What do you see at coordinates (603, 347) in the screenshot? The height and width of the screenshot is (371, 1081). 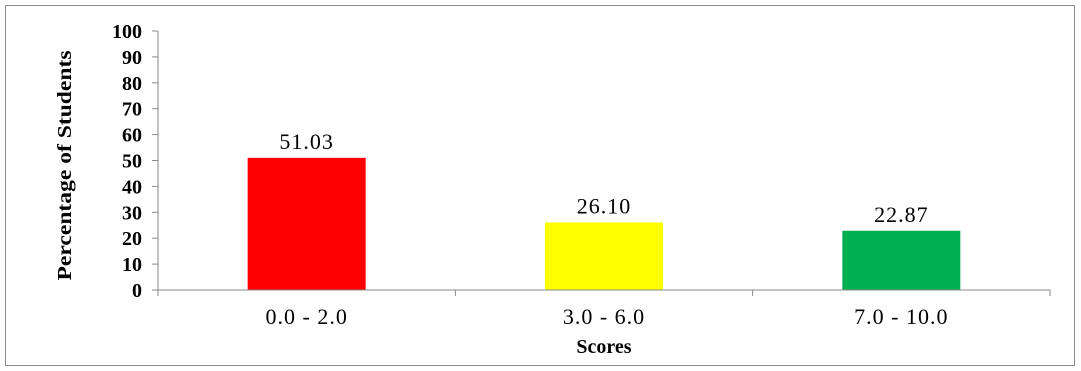 I see `x-axis-title: Scores` at bounding box center [603, 347].